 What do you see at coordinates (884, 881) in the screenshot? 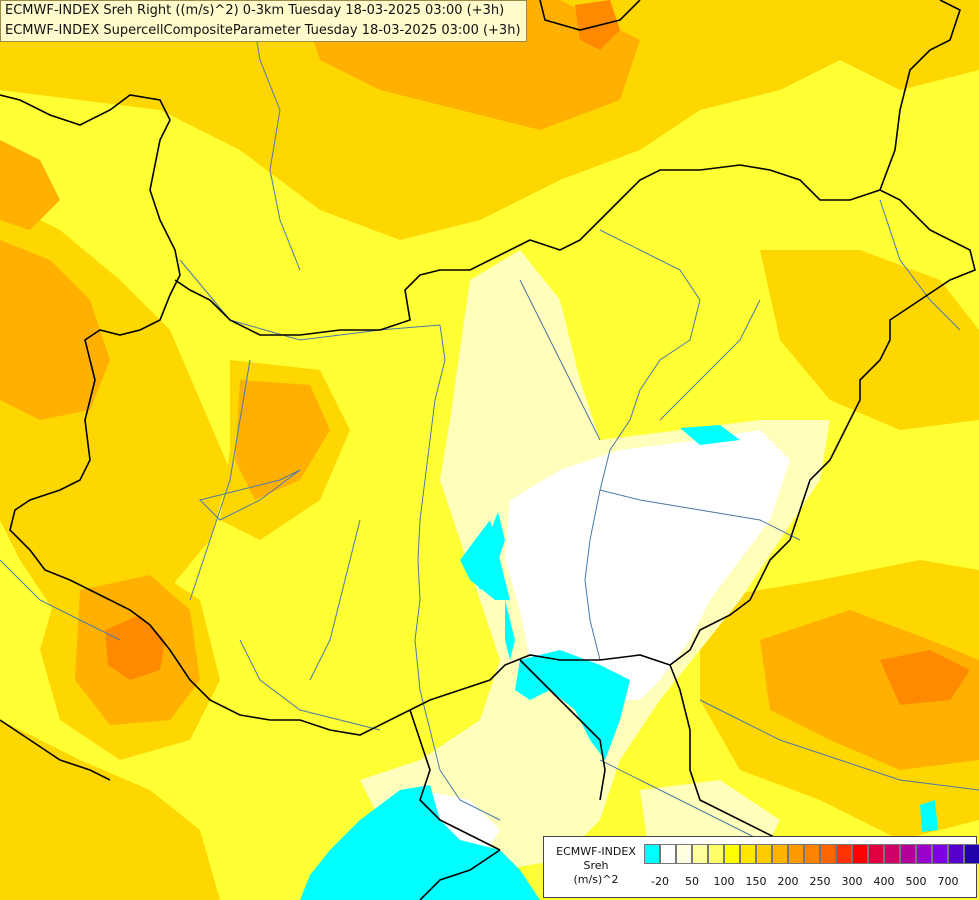
I see `legend-tick-label: 400` at bounding box center [884, 881].